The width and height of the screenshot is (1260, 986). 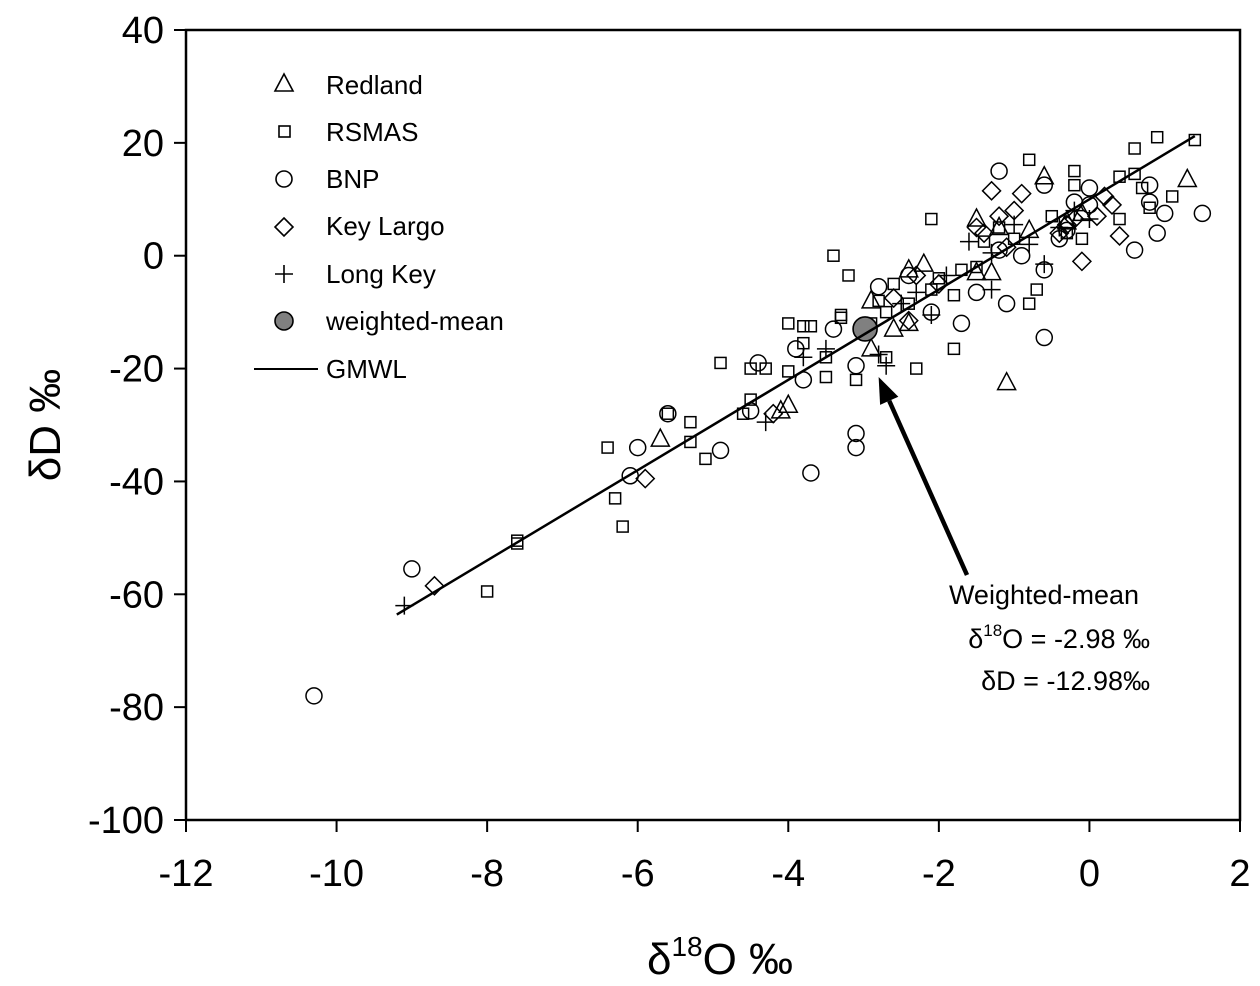 I want to click on legend-label-key-largo: Key Largo, so click(x=385, y=226).